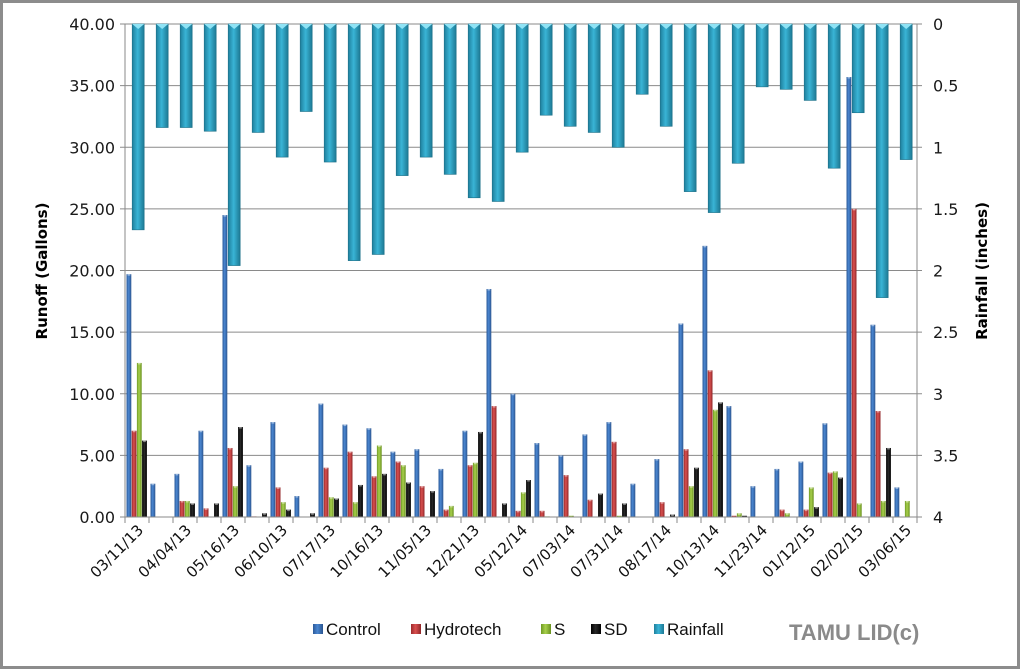 The height and width of the screenshot is (669, 1020). I want to click on y-axis-title: Runoff (Gallons), so click(42, 271).